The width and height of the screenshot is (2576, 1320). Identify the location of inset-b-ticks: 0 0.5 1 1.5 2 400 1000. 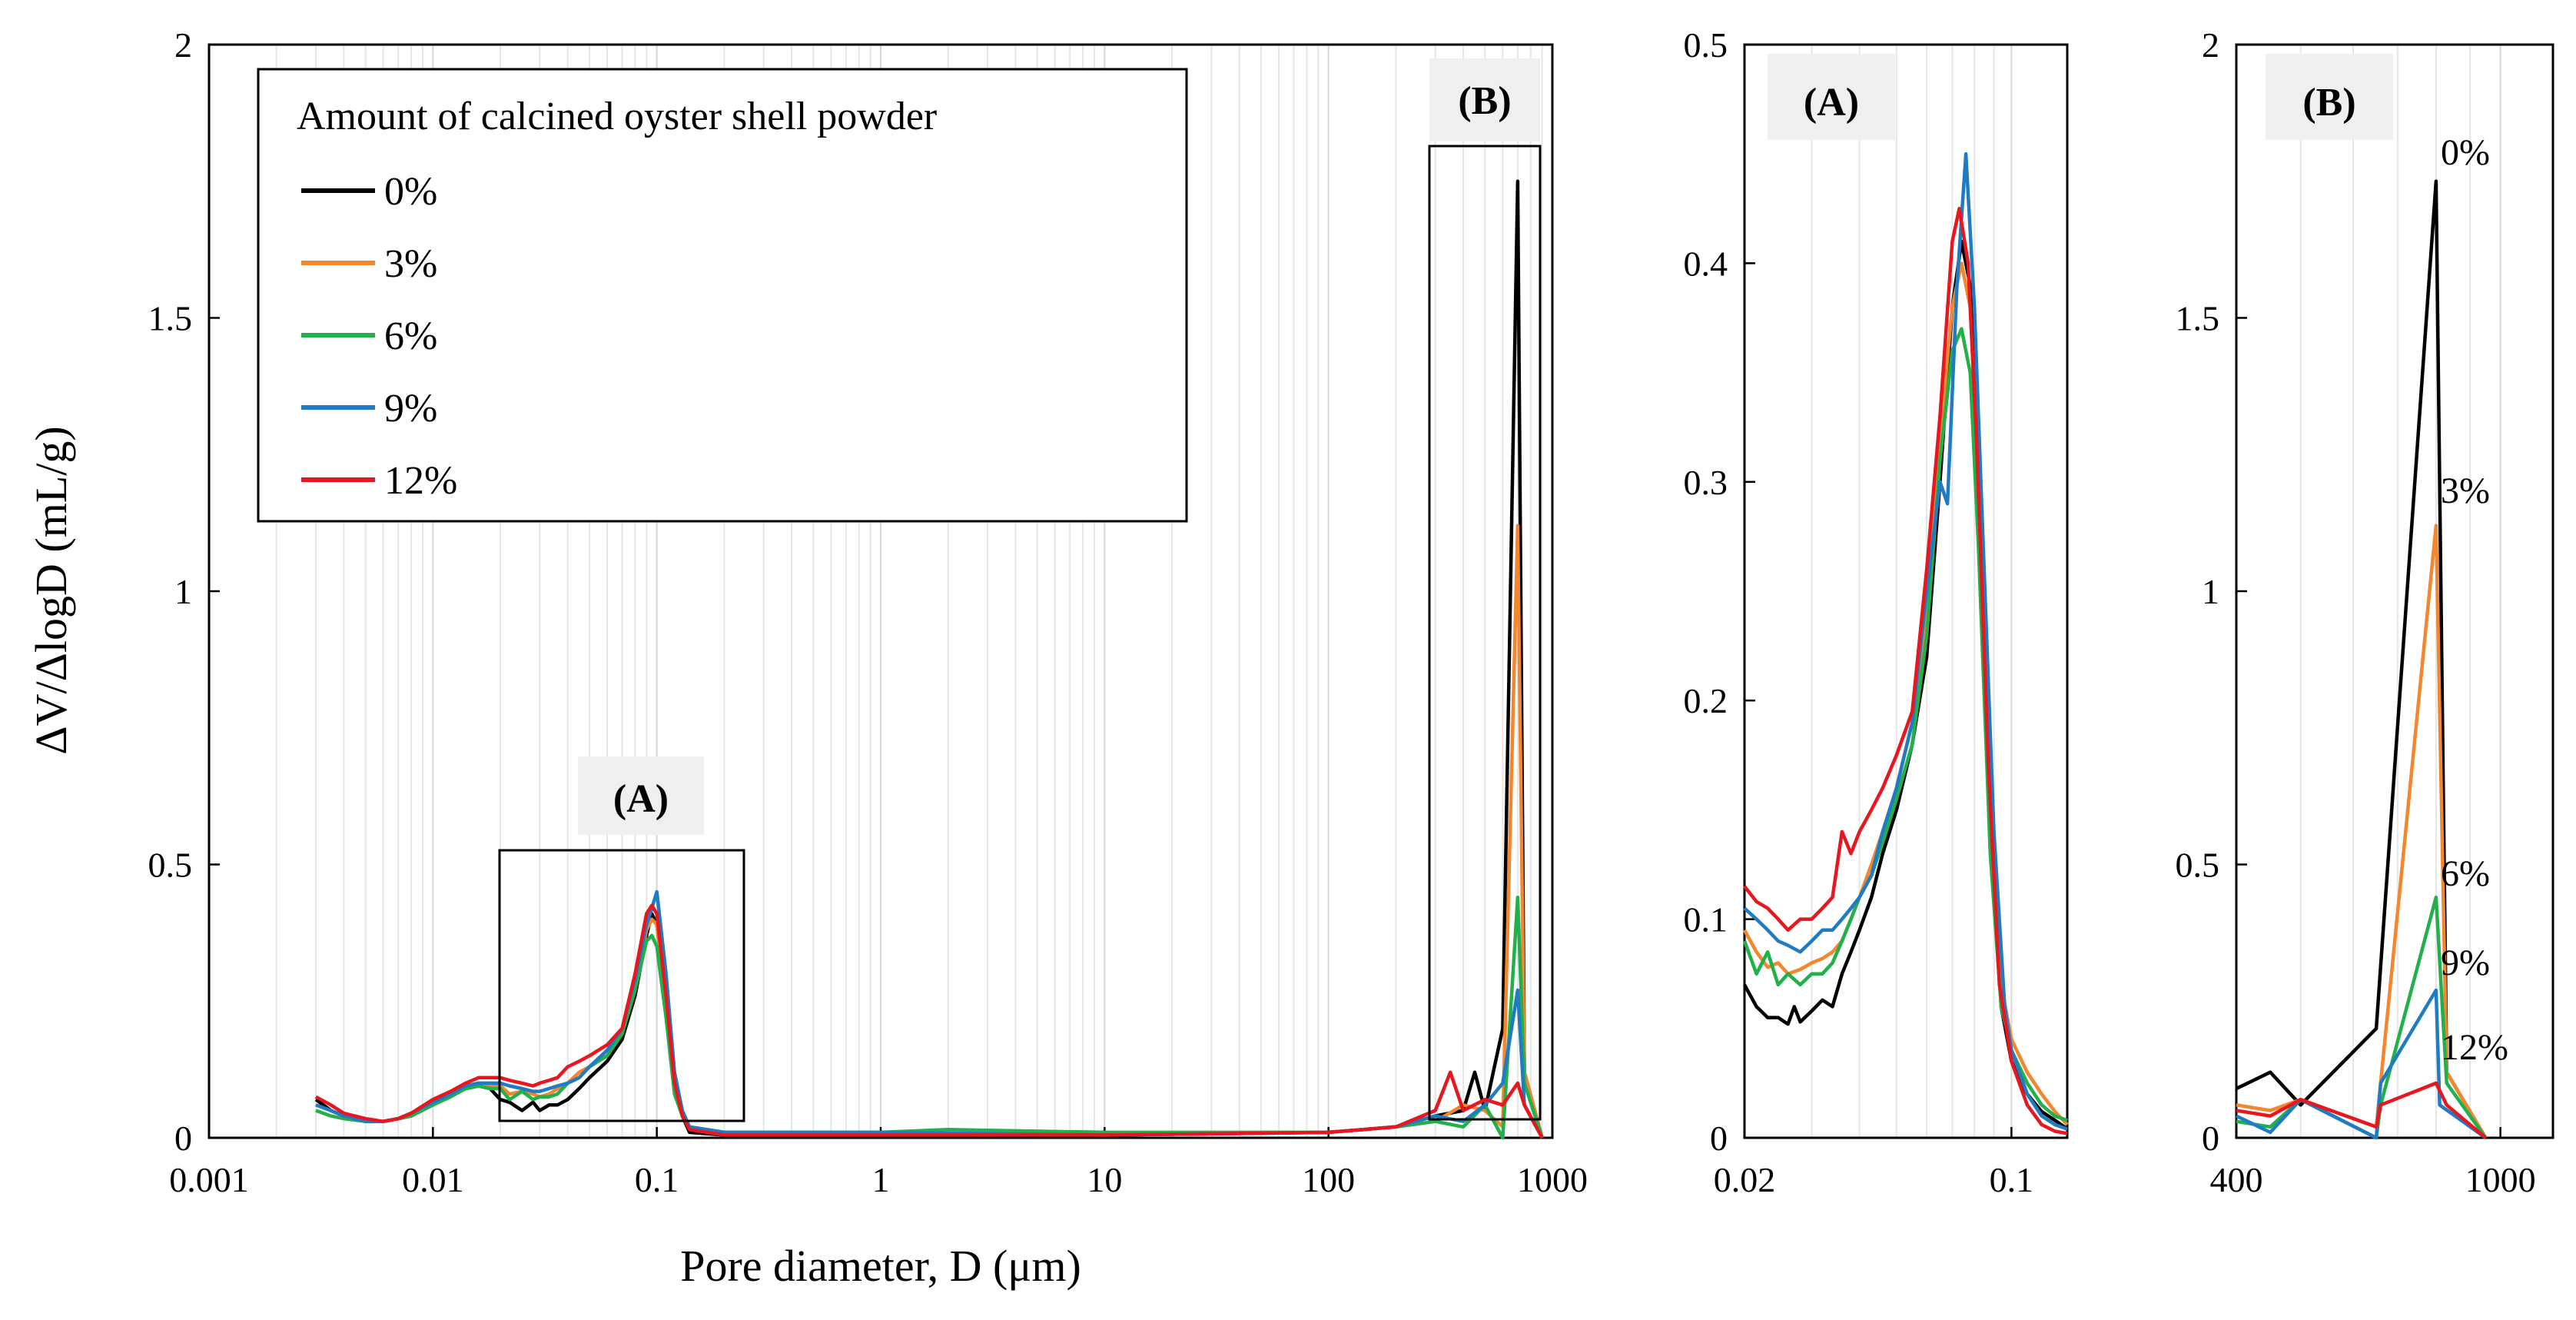
(2356, 612).